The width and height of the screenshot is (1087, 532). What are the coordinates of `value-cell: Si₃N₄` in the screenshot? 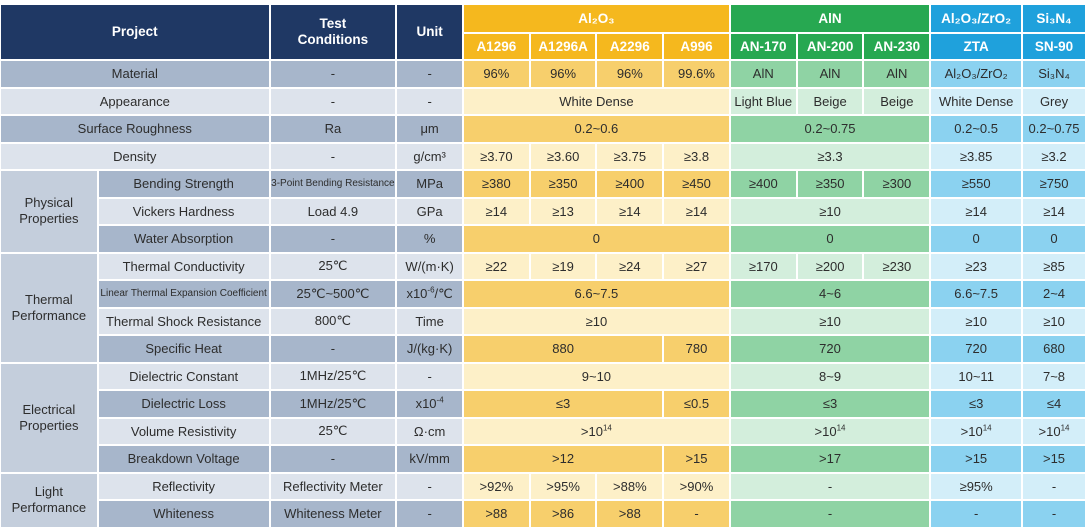 It's located at (1054, 74).